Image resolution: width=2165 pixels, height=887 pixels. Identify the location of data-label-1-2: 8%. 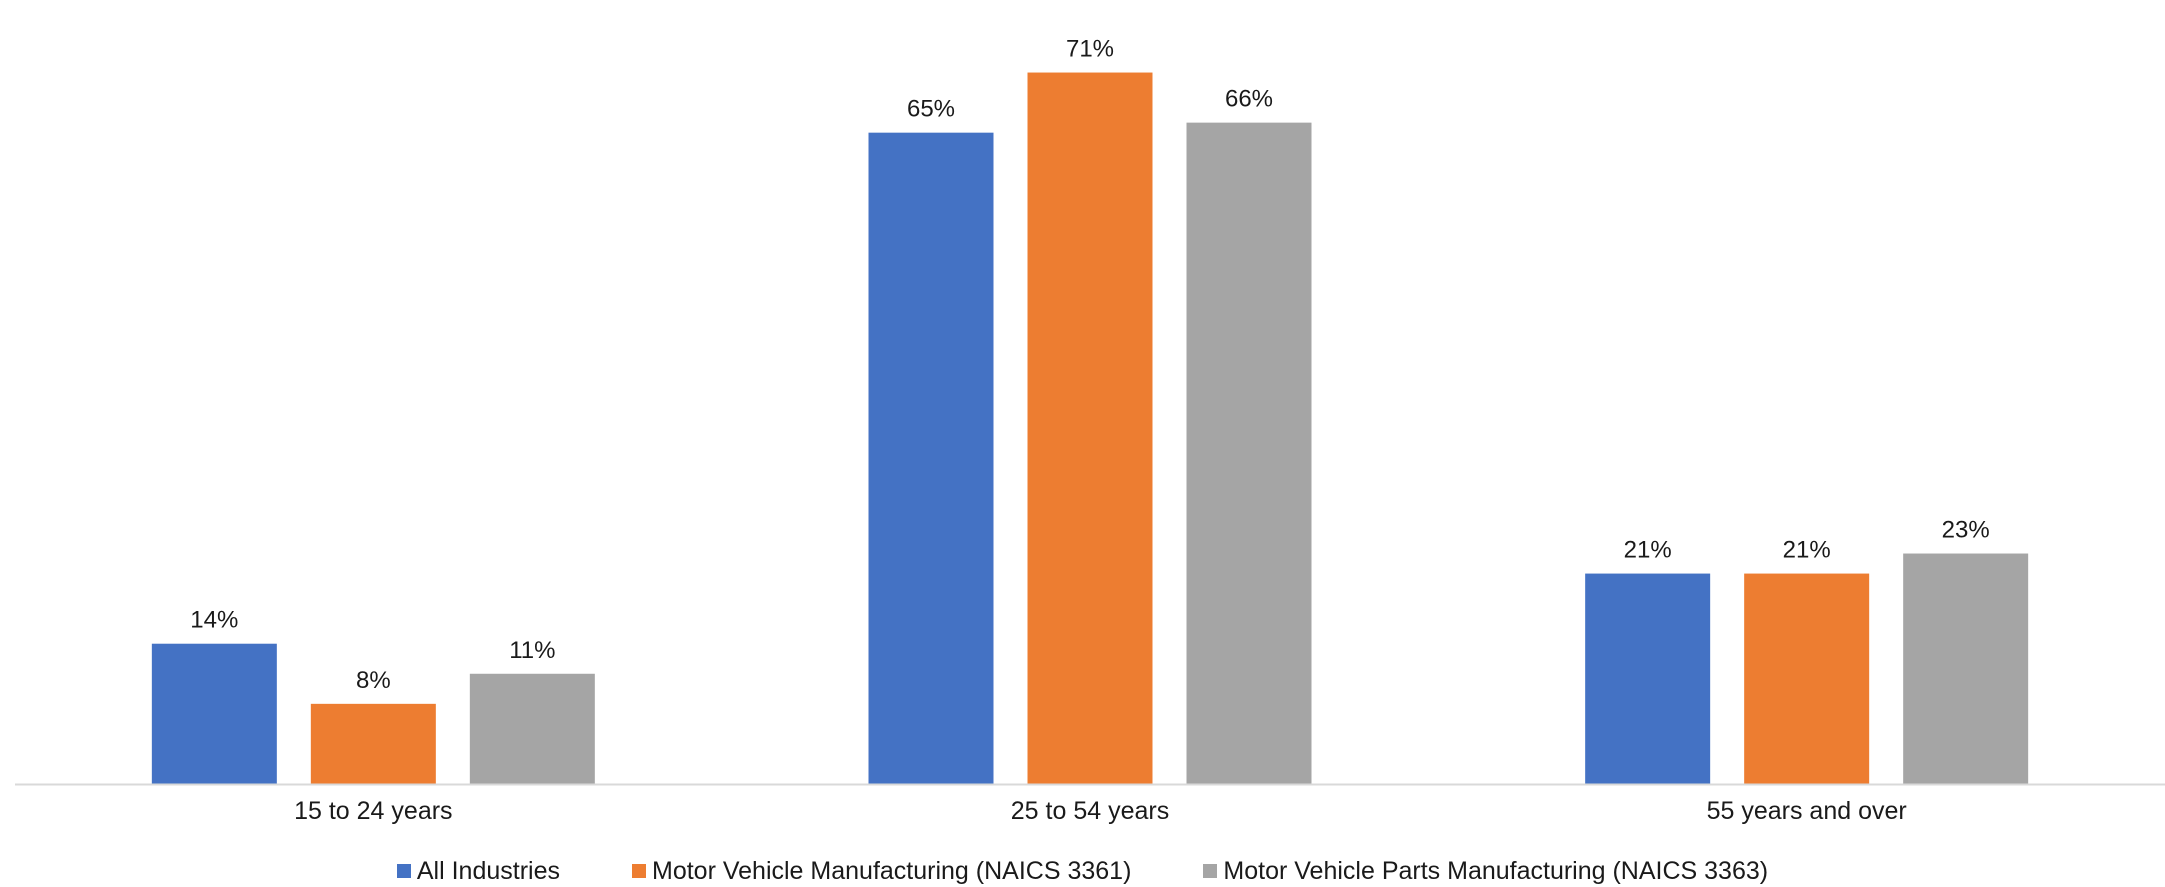
(373, 680).